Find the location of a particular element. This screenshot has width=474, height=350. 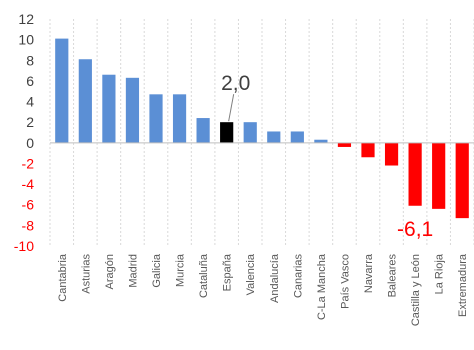

y-tick-label: 12 is located at coordinates (26, 19).